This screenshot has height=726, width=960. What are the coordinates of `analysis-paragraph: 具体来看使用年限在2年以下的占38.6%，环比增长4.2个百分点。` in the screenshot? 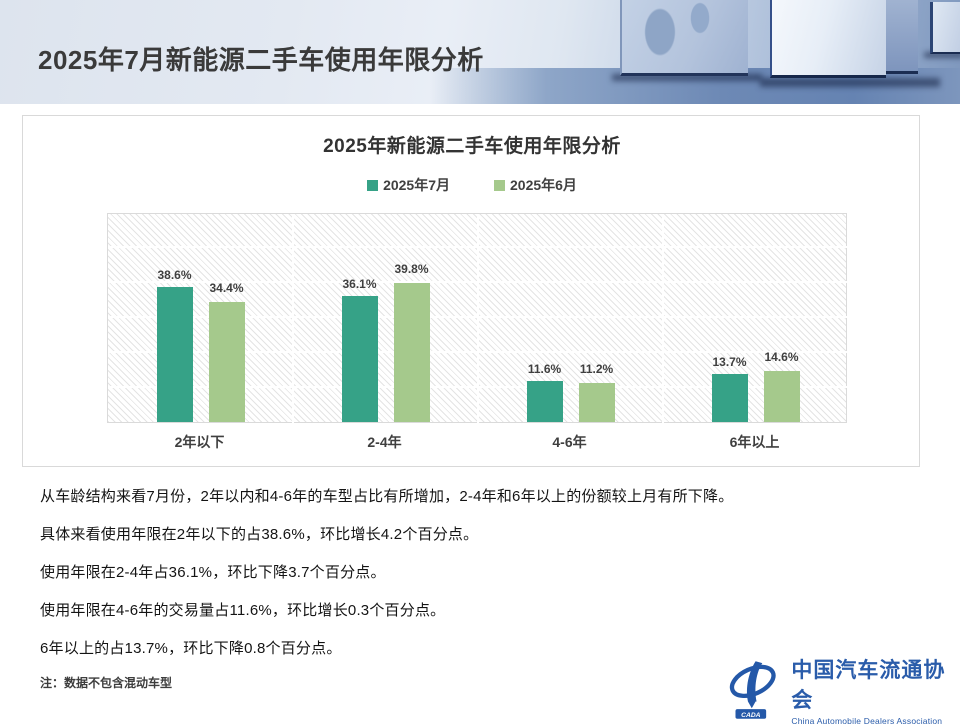 It's located at (259, 534).